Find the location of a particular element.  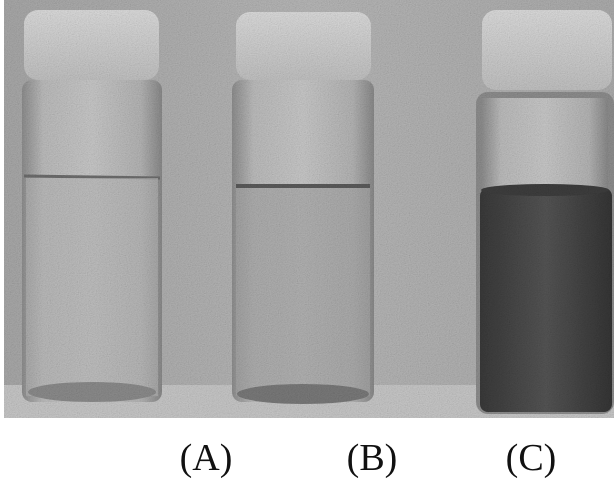

label-b: (B) is located at coordinates (372, 458).